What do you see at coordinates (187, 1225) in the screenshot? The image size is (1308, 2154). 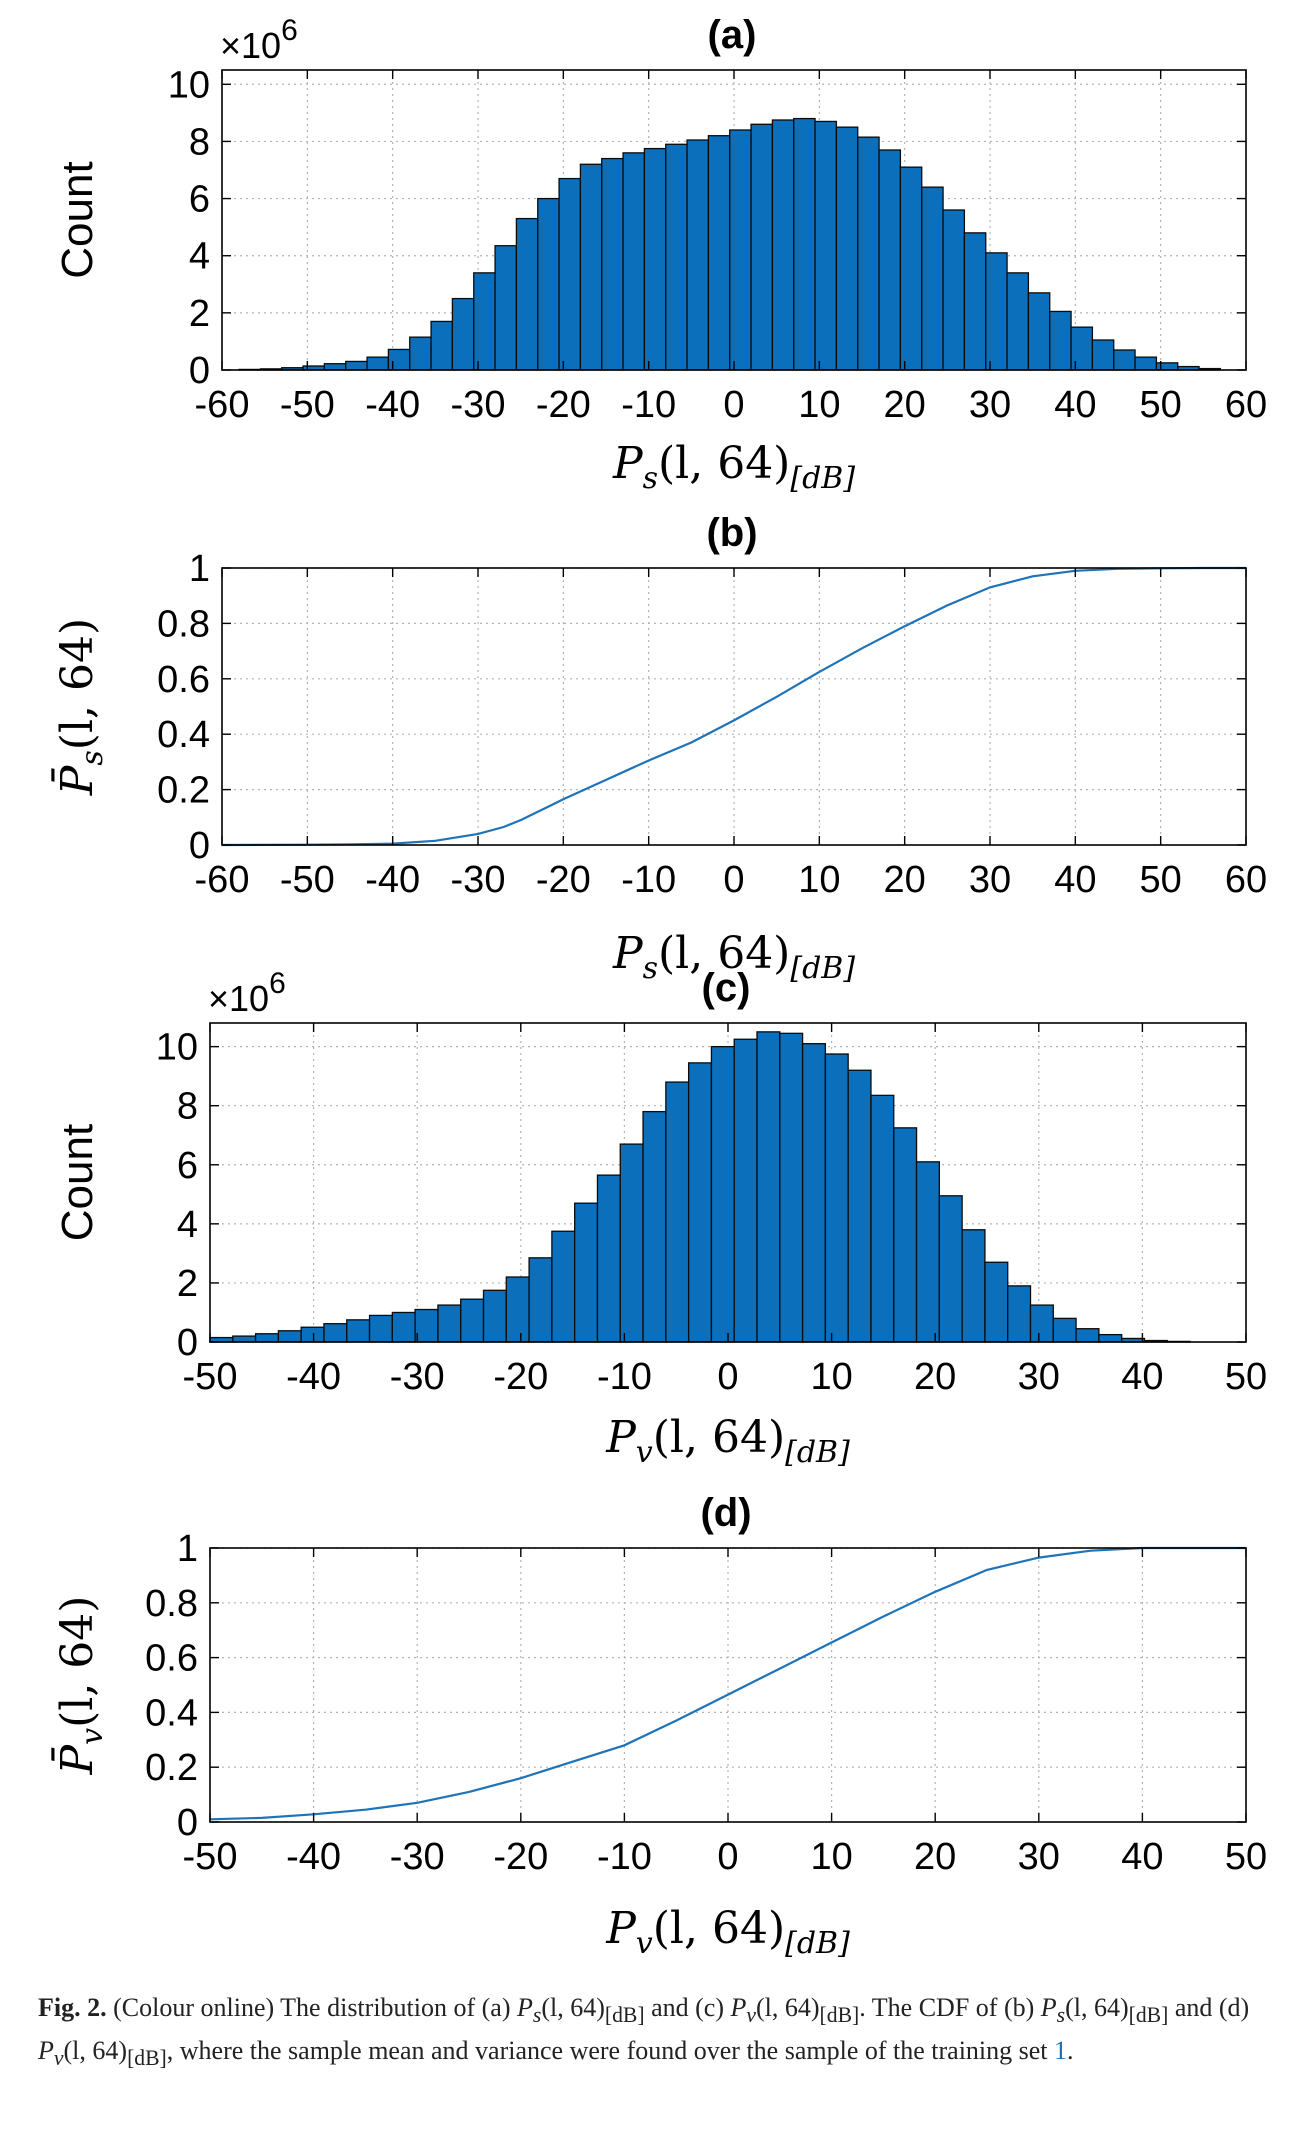 I see `y-tick-label: 4` at bounding box center [187, 1225].